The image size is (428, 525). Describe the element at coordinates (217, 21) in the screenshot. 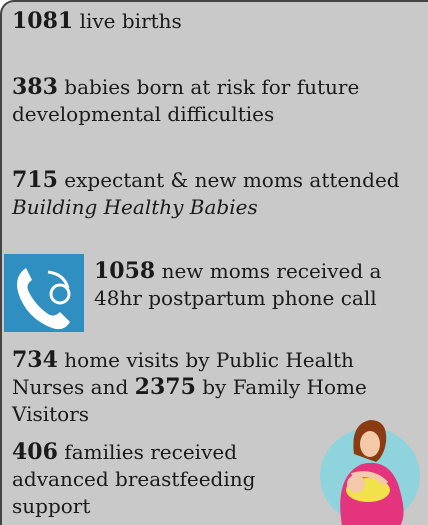

I see `stat-item: 1081 live births` at that location.